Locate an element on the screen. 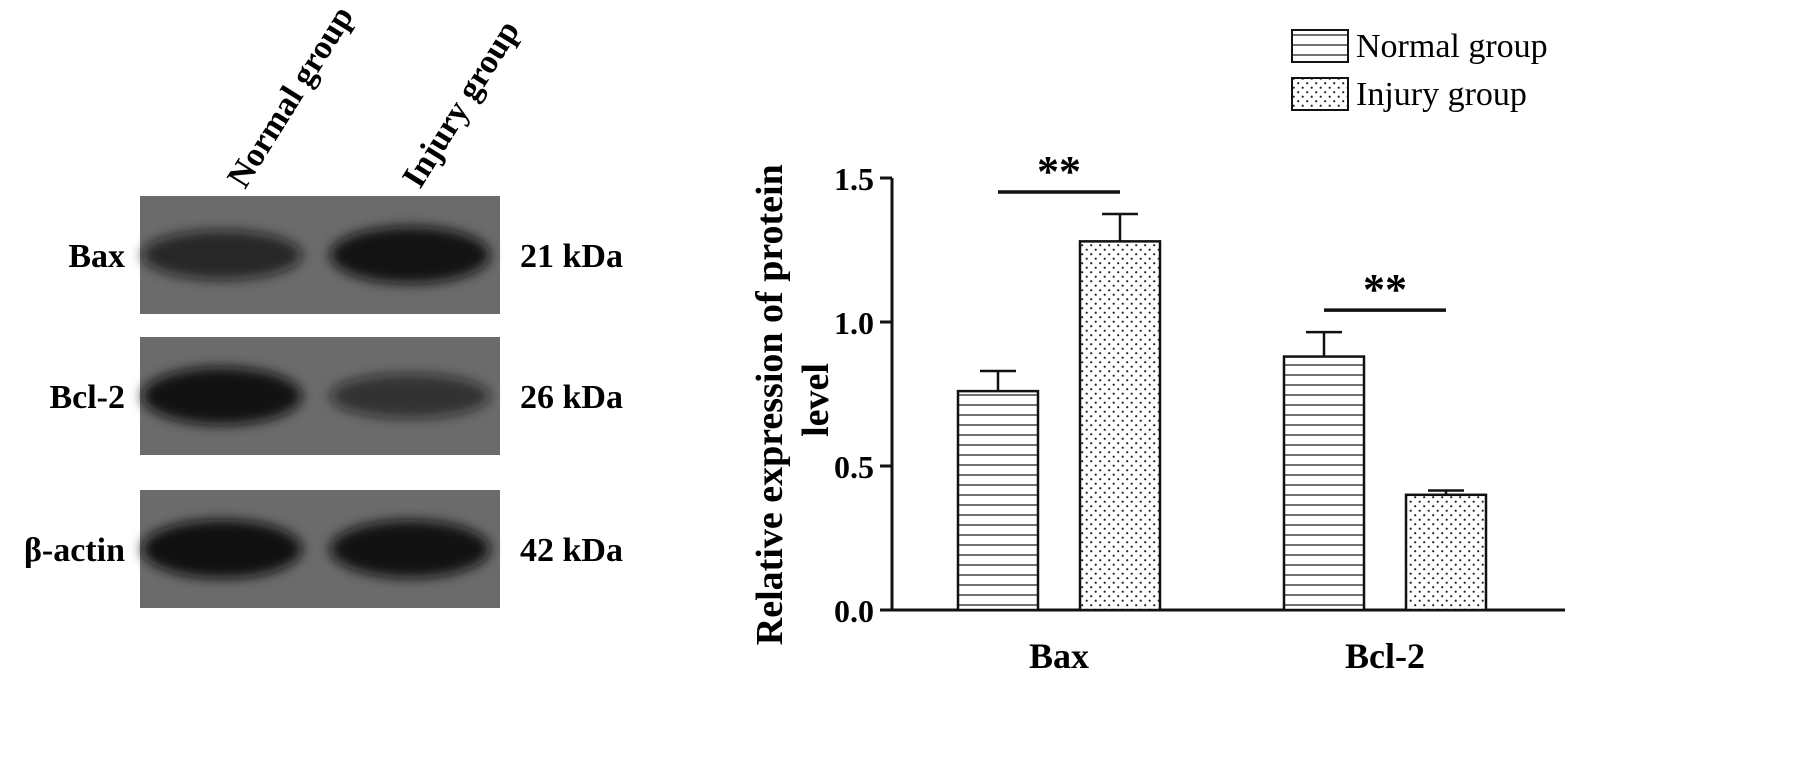 This screenshot has width=1795, height=781. legend: Normal group Injury group is located at coordinates (1419, 70).